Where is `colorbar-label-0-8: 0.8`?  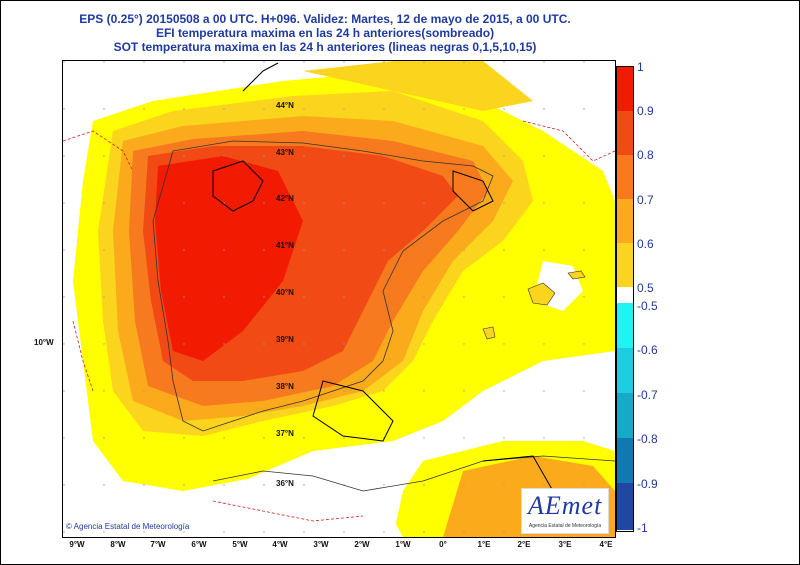
colorbar-label-0-8: 0.8 is located at coordinates (645, 155).